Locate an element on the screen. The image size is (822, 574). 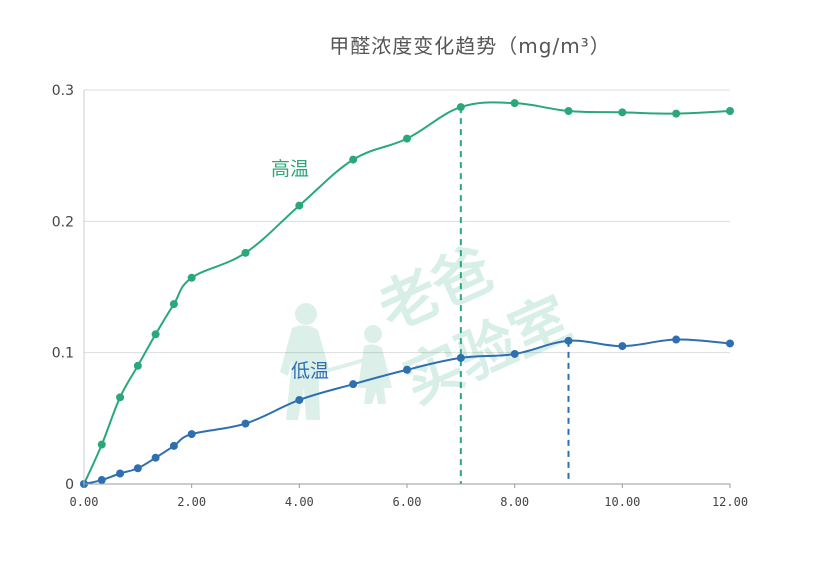
chart-title: 甲醛浓度变化趋势（mg/m³） is located at coordinates (470, 46).